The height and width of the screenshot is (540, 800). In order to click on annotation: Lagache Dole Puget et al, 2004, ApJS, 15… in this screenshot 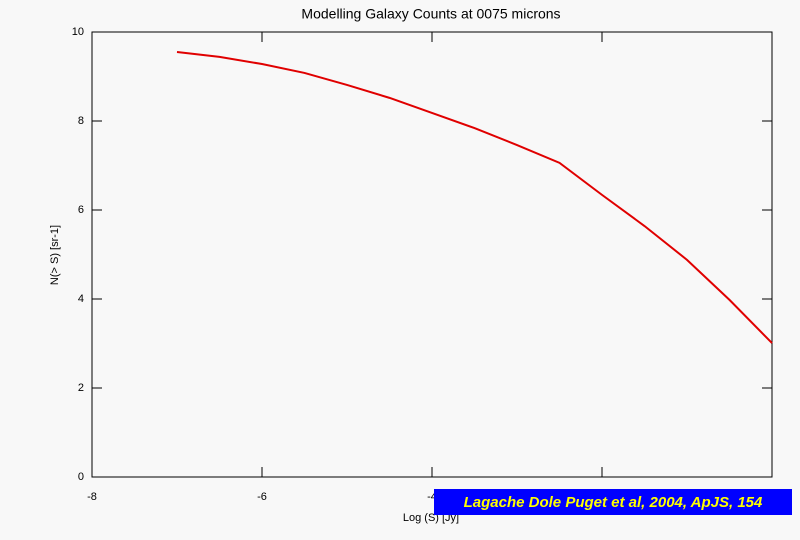, I will do `click(613, 502)`.